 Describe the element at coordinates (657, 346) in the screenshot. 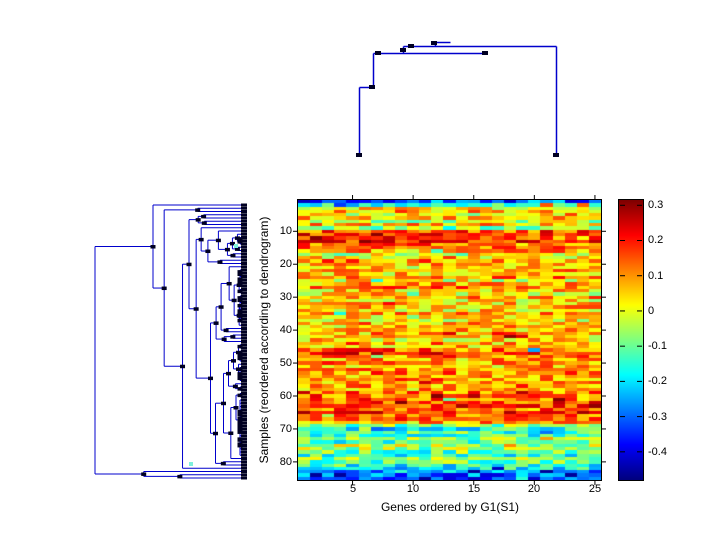

I see `colorbar-tick-label: -0.1` at that location.